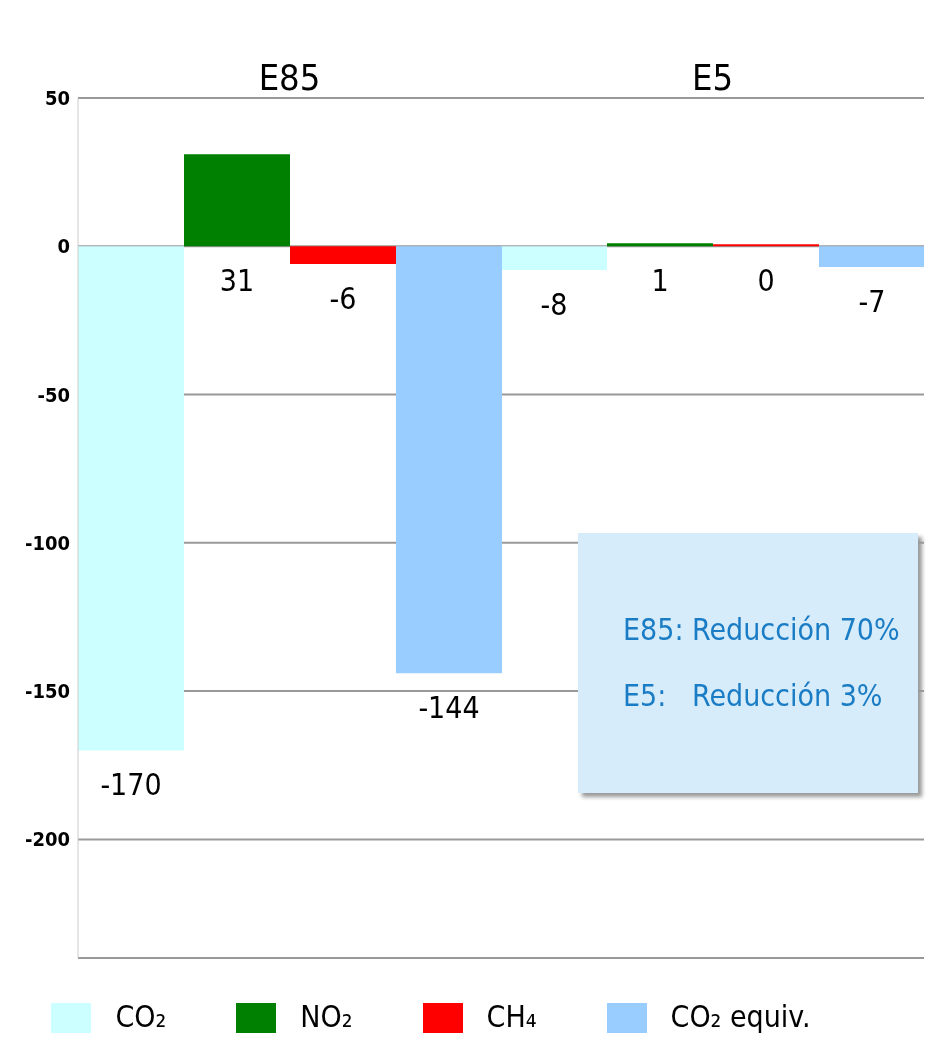  I want to click on data-label: 31, so click(237, 281).